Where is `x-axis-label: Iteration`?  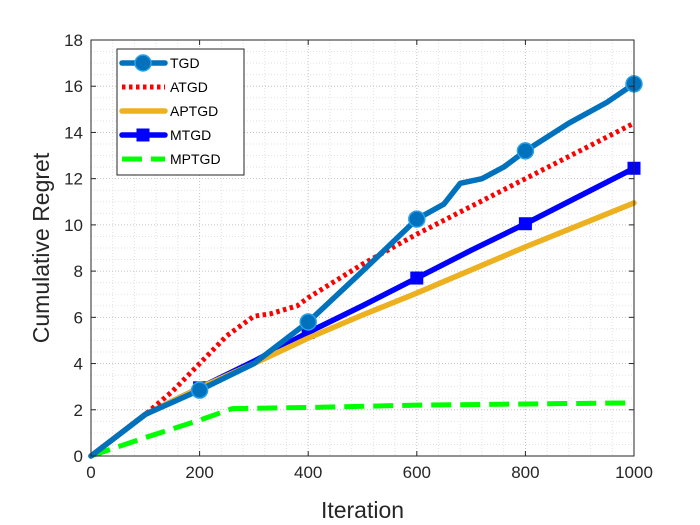 x-axis-label: Iteration is located at coordinates (362, 510).